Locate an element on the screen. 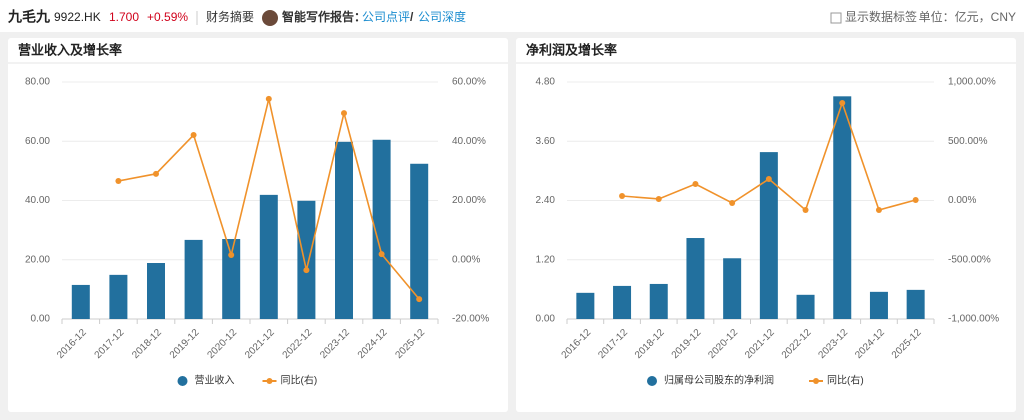 Image resolution: width=1024 pixels, height=420 pixels. legend-label: 归属母公司股东的净利润 is located at coordinates (719, 380).